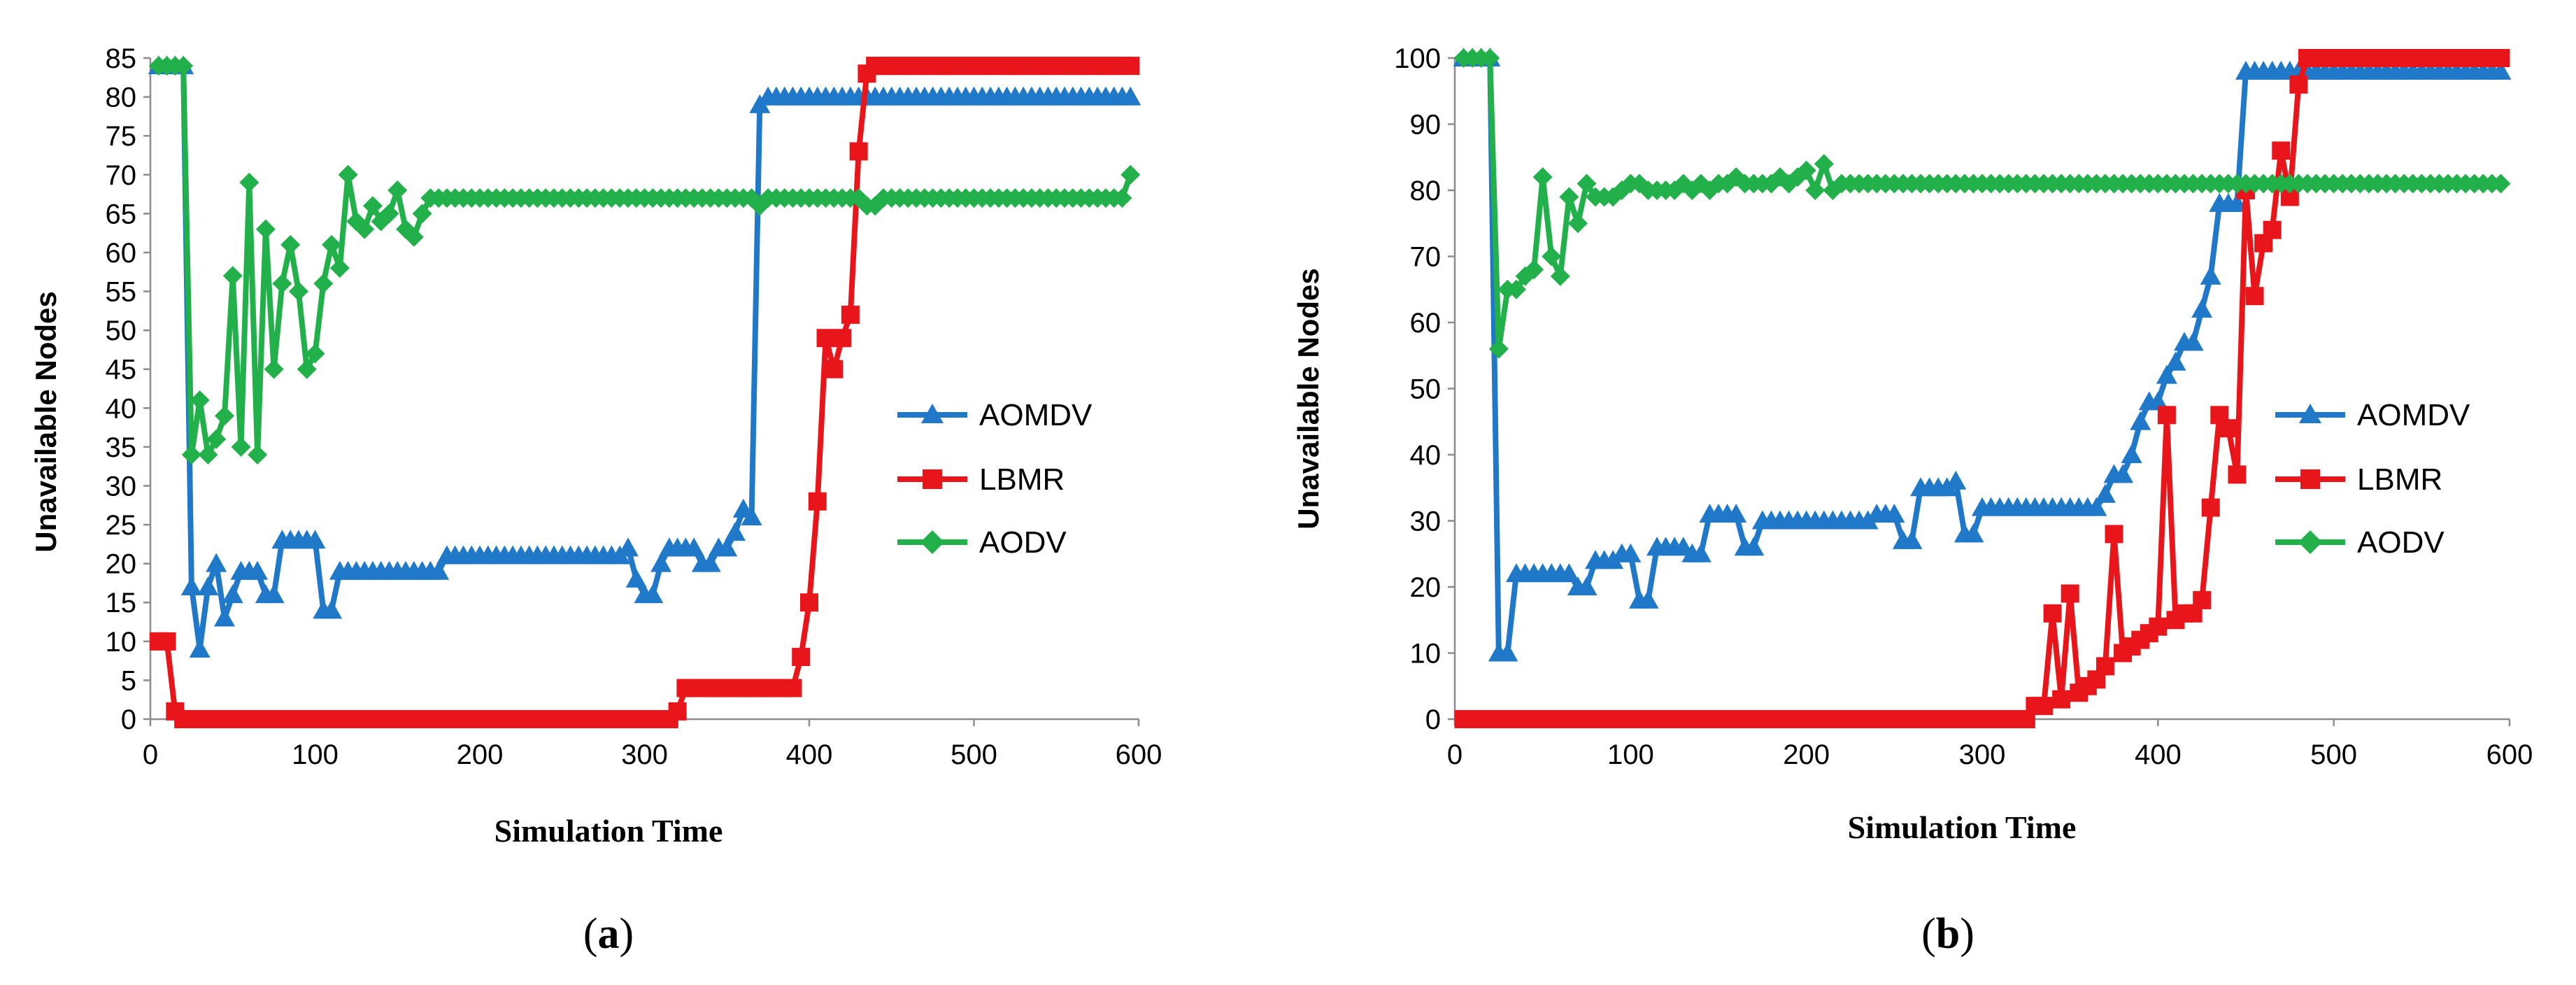  What do you see at coordinates (2310, 479) in the screenshot?
I see `legend-square-marker-b` at bounding box center [2310, 479].